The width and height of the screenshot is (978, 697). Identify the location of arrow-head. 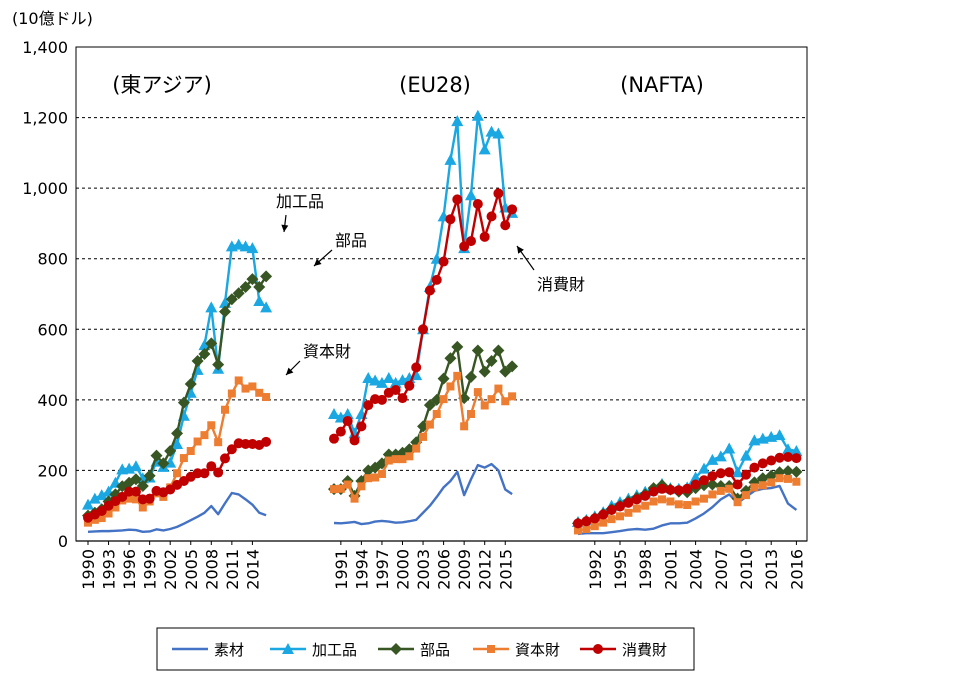
(318, 262).